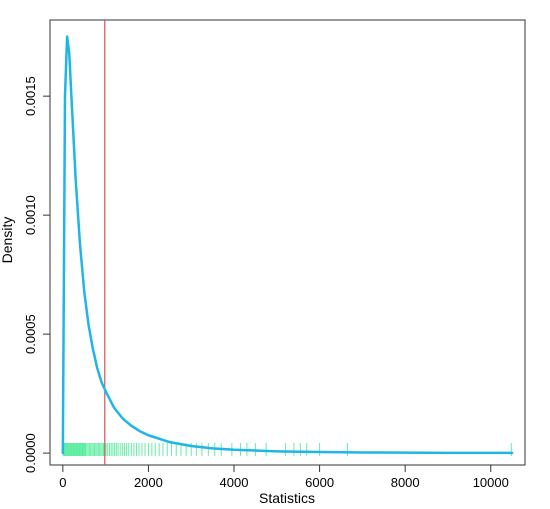 The image size is (550, 509). Describe the element at coordinates (148, 482) in the screenshot. I see `x-tick-label: 2000` at that location.